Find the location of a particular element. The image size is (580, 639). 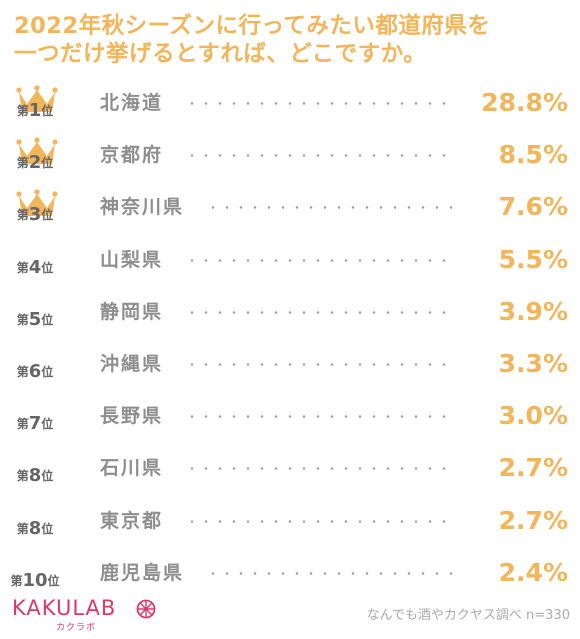

ranking-row: 第 10 位 鹿児島県 2.4% is located at coordinates (290, 573).